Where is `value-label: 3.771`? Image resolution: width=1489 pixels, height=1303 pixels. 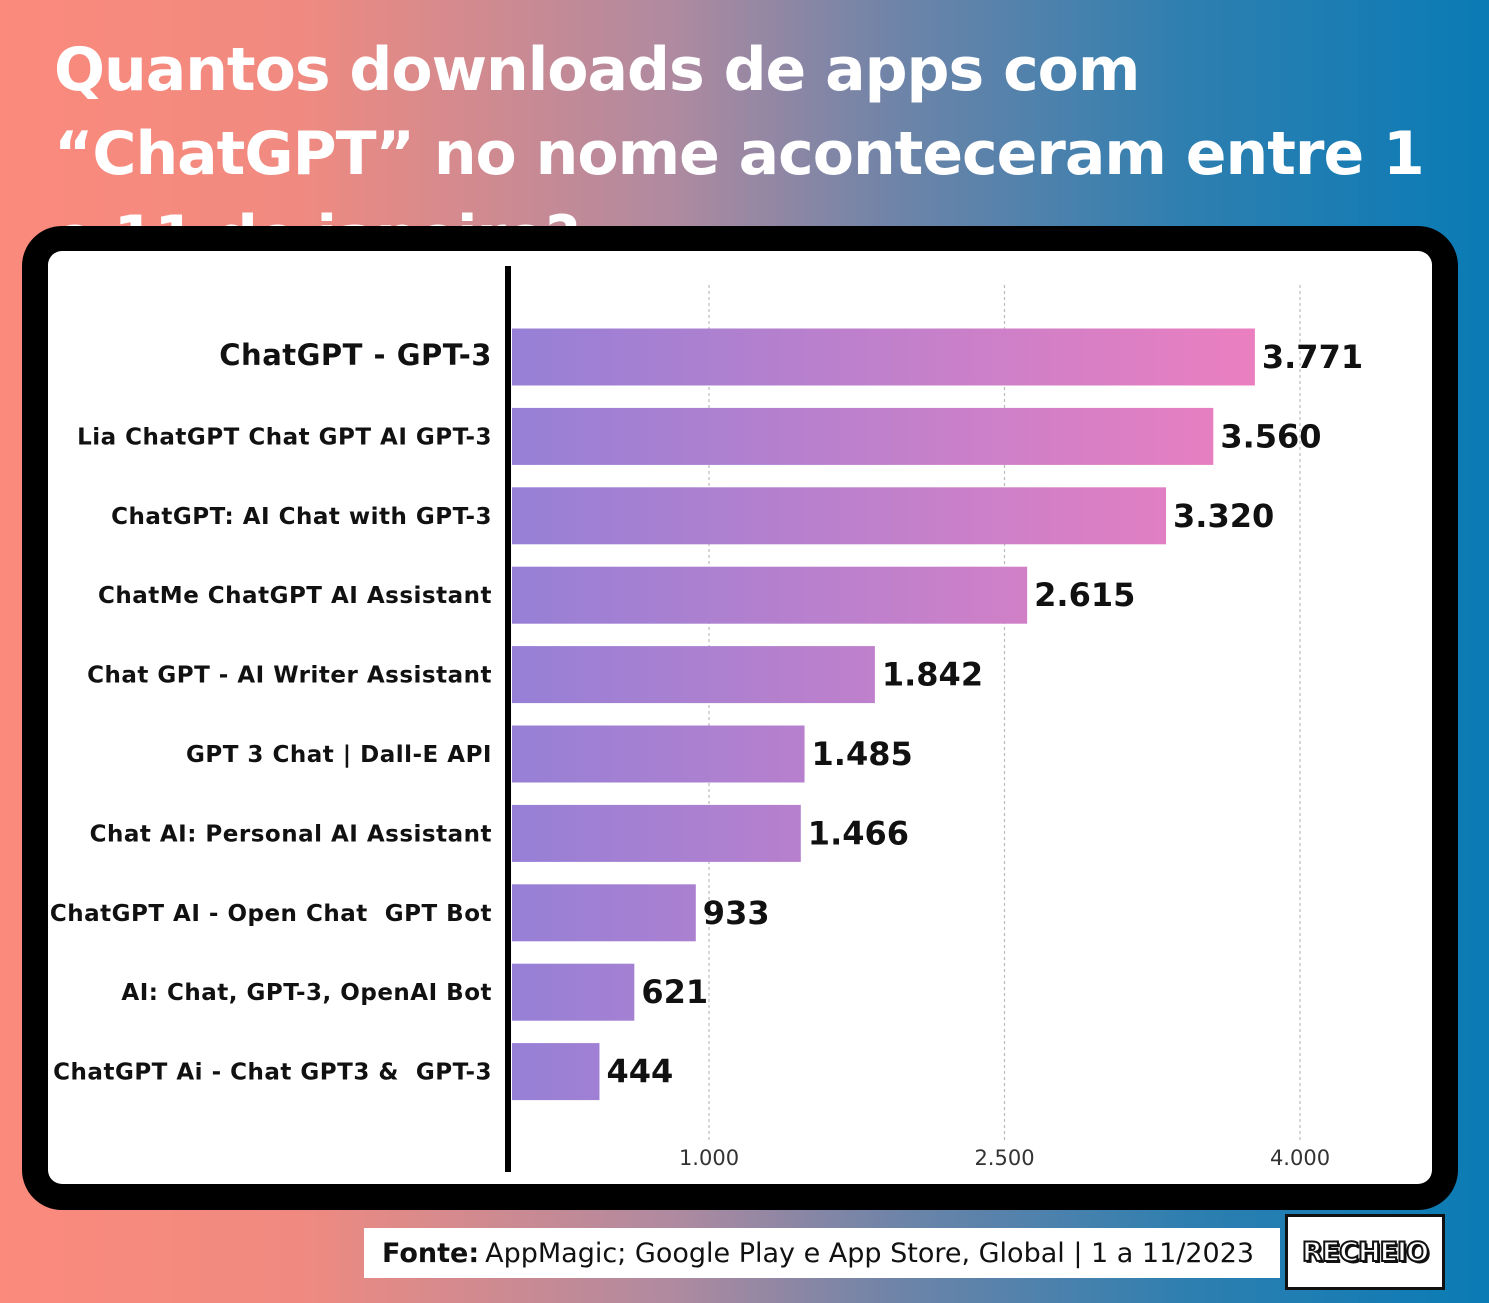 value-label: 3.771 is located at coordinates (1312, 357).